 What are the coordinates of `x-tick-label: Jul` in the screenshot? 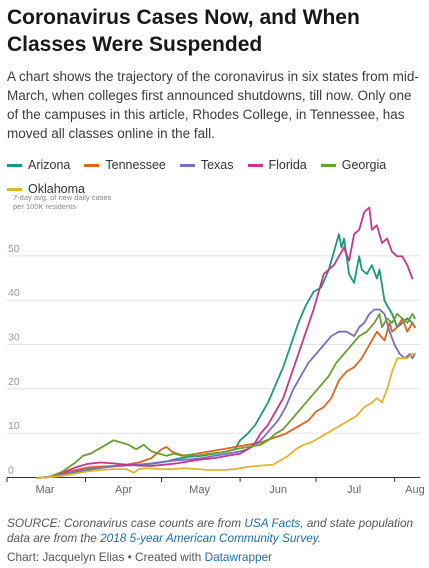 It's located at (354, 490).